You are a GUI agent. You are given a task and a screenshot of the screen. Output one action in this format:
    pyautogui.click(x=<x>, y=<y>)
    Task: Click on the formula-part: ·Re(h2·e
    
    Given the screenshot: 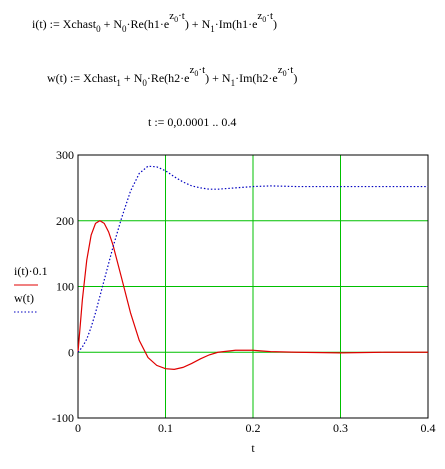 What is the action you would take?
    pyautogui.click(x=168, y=78)
    